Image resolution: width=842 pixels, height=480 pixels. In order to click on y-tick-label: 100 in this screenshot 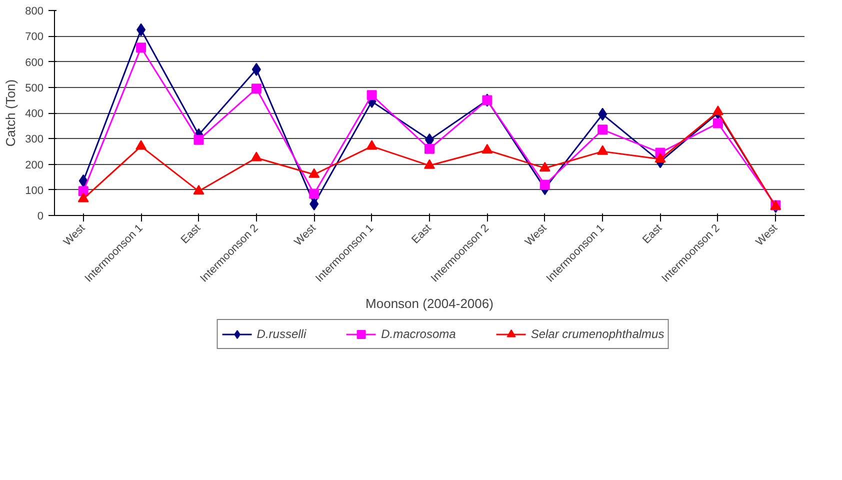, I will do `click(34, 190)`.